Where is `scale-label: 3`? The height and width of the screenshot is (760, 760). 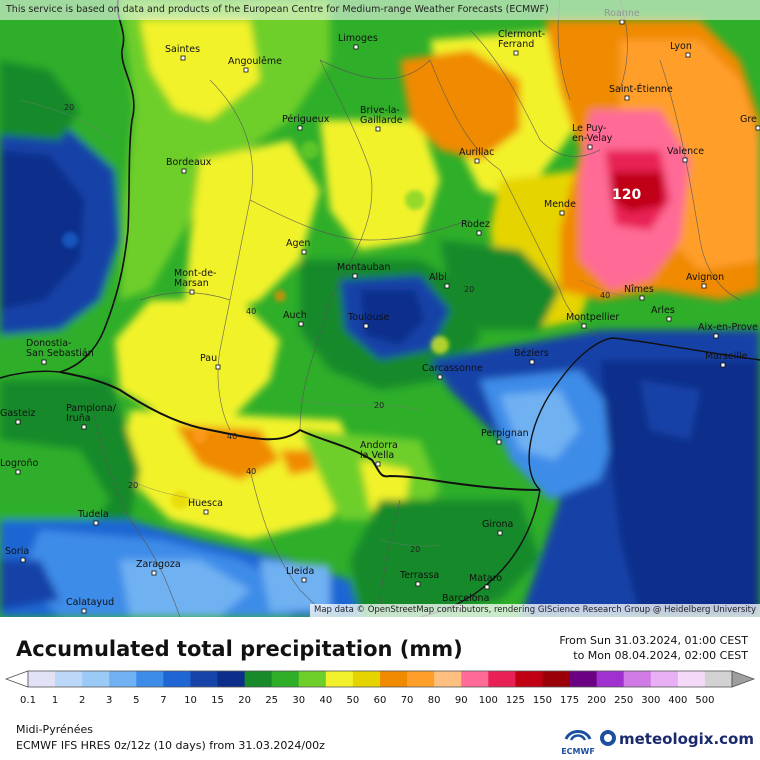
scale-label: 3 is located at coordinates (109, 700).